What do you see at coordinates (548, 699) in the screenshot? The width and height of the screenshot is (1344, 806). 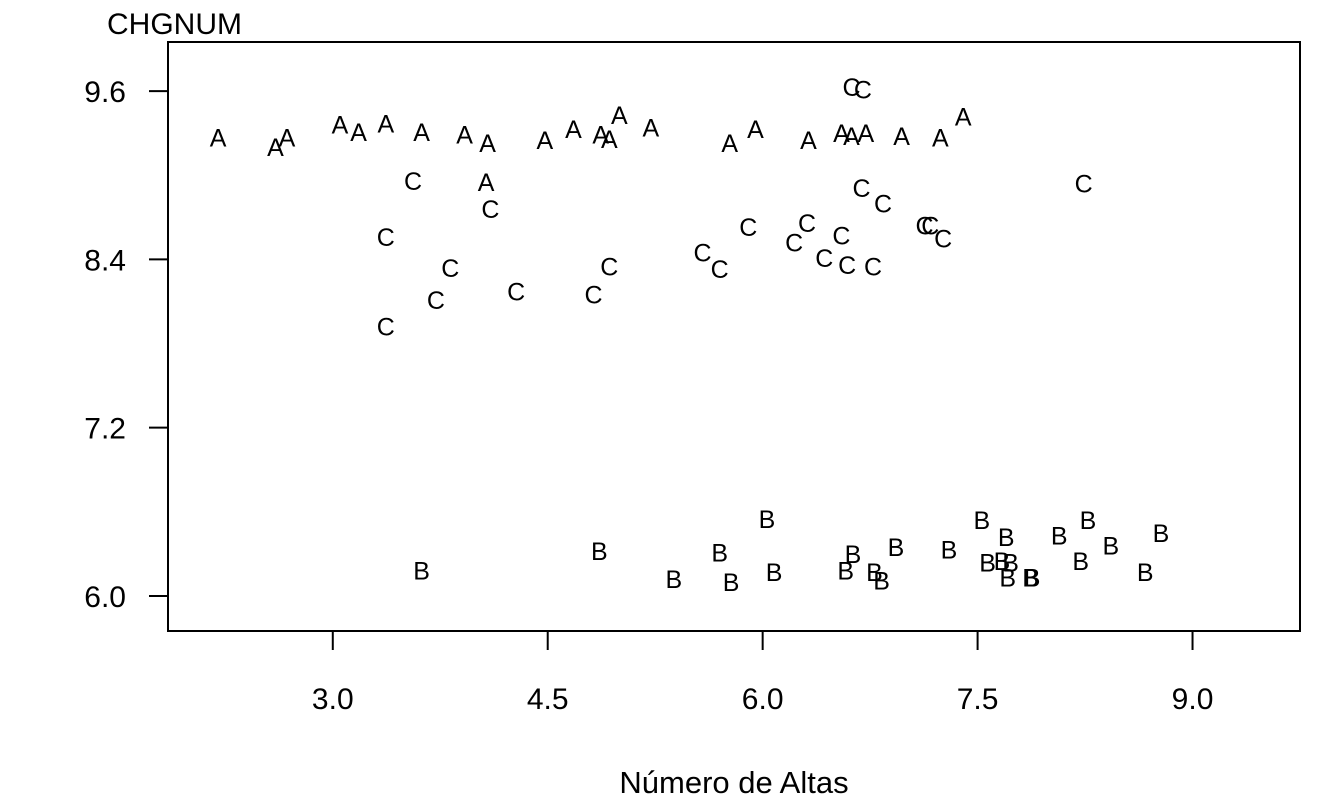 I see `x-tick-label: 4.5` at bounding box center [548, 699].